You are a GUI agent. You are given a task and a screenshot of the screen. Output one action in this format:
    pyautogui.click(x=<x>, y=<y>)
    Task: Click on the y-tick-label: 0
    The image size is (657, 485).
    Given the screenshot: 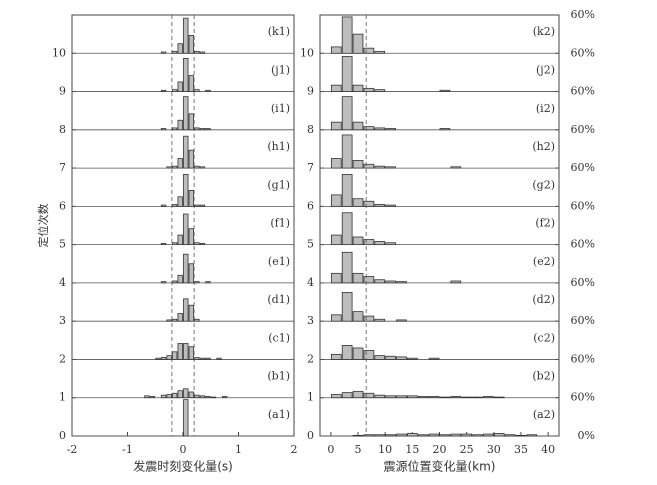 What is the action you would take?
    pyautogui.click(x=310, y=435)
    